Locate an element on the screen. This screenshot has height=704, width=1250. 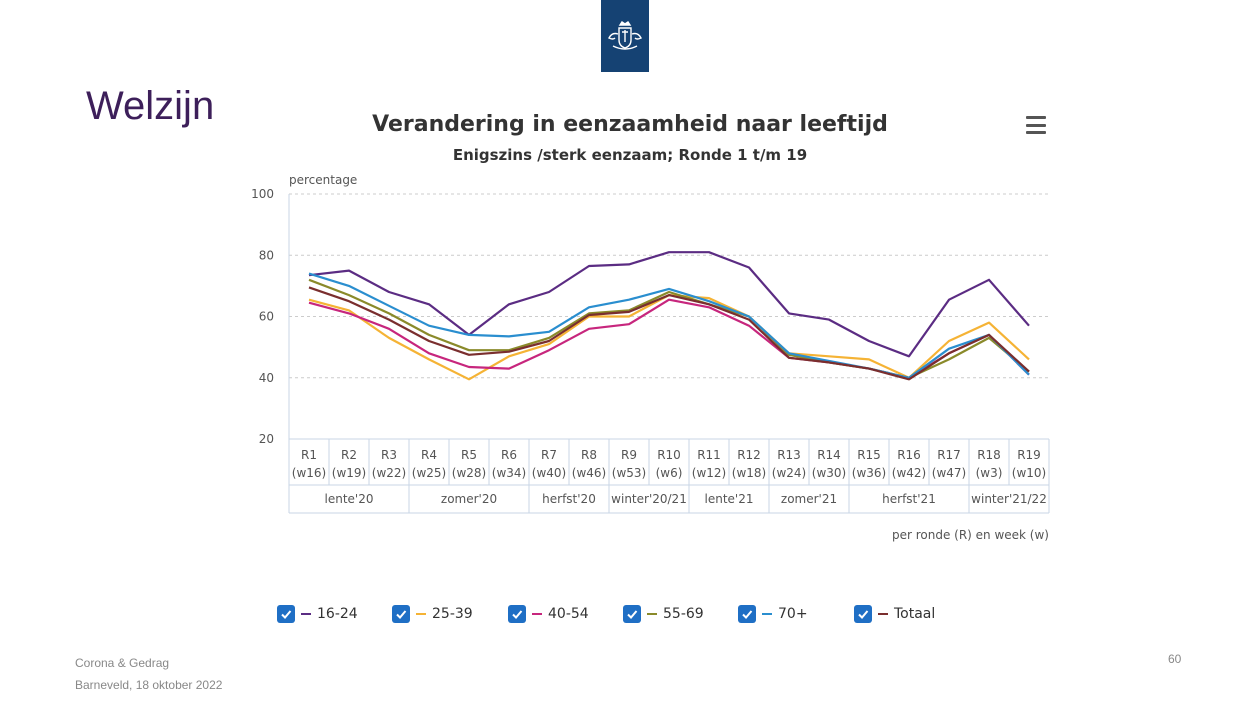
x-tick-round-r15: R15 is located at coordinates (869, 455).